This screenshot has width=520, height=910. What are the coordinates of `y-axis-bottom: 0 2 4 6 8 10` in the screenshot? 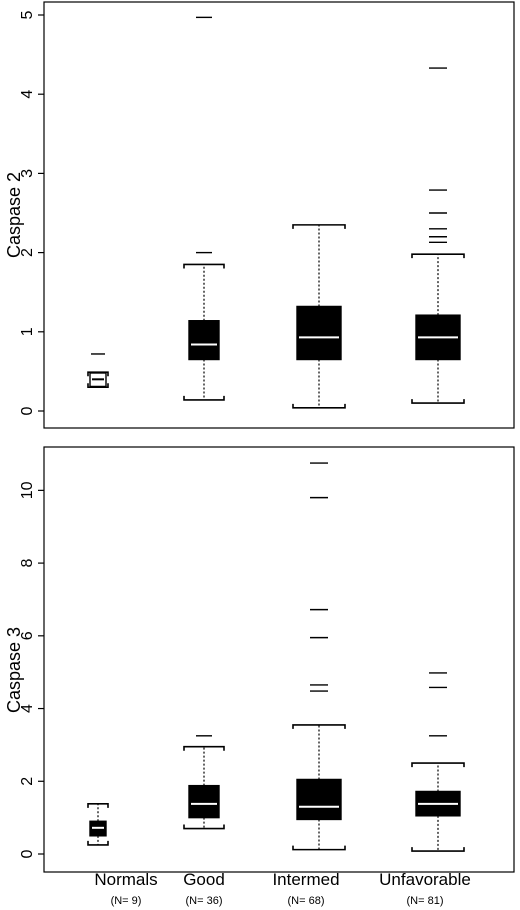 It's located at (31, 669).